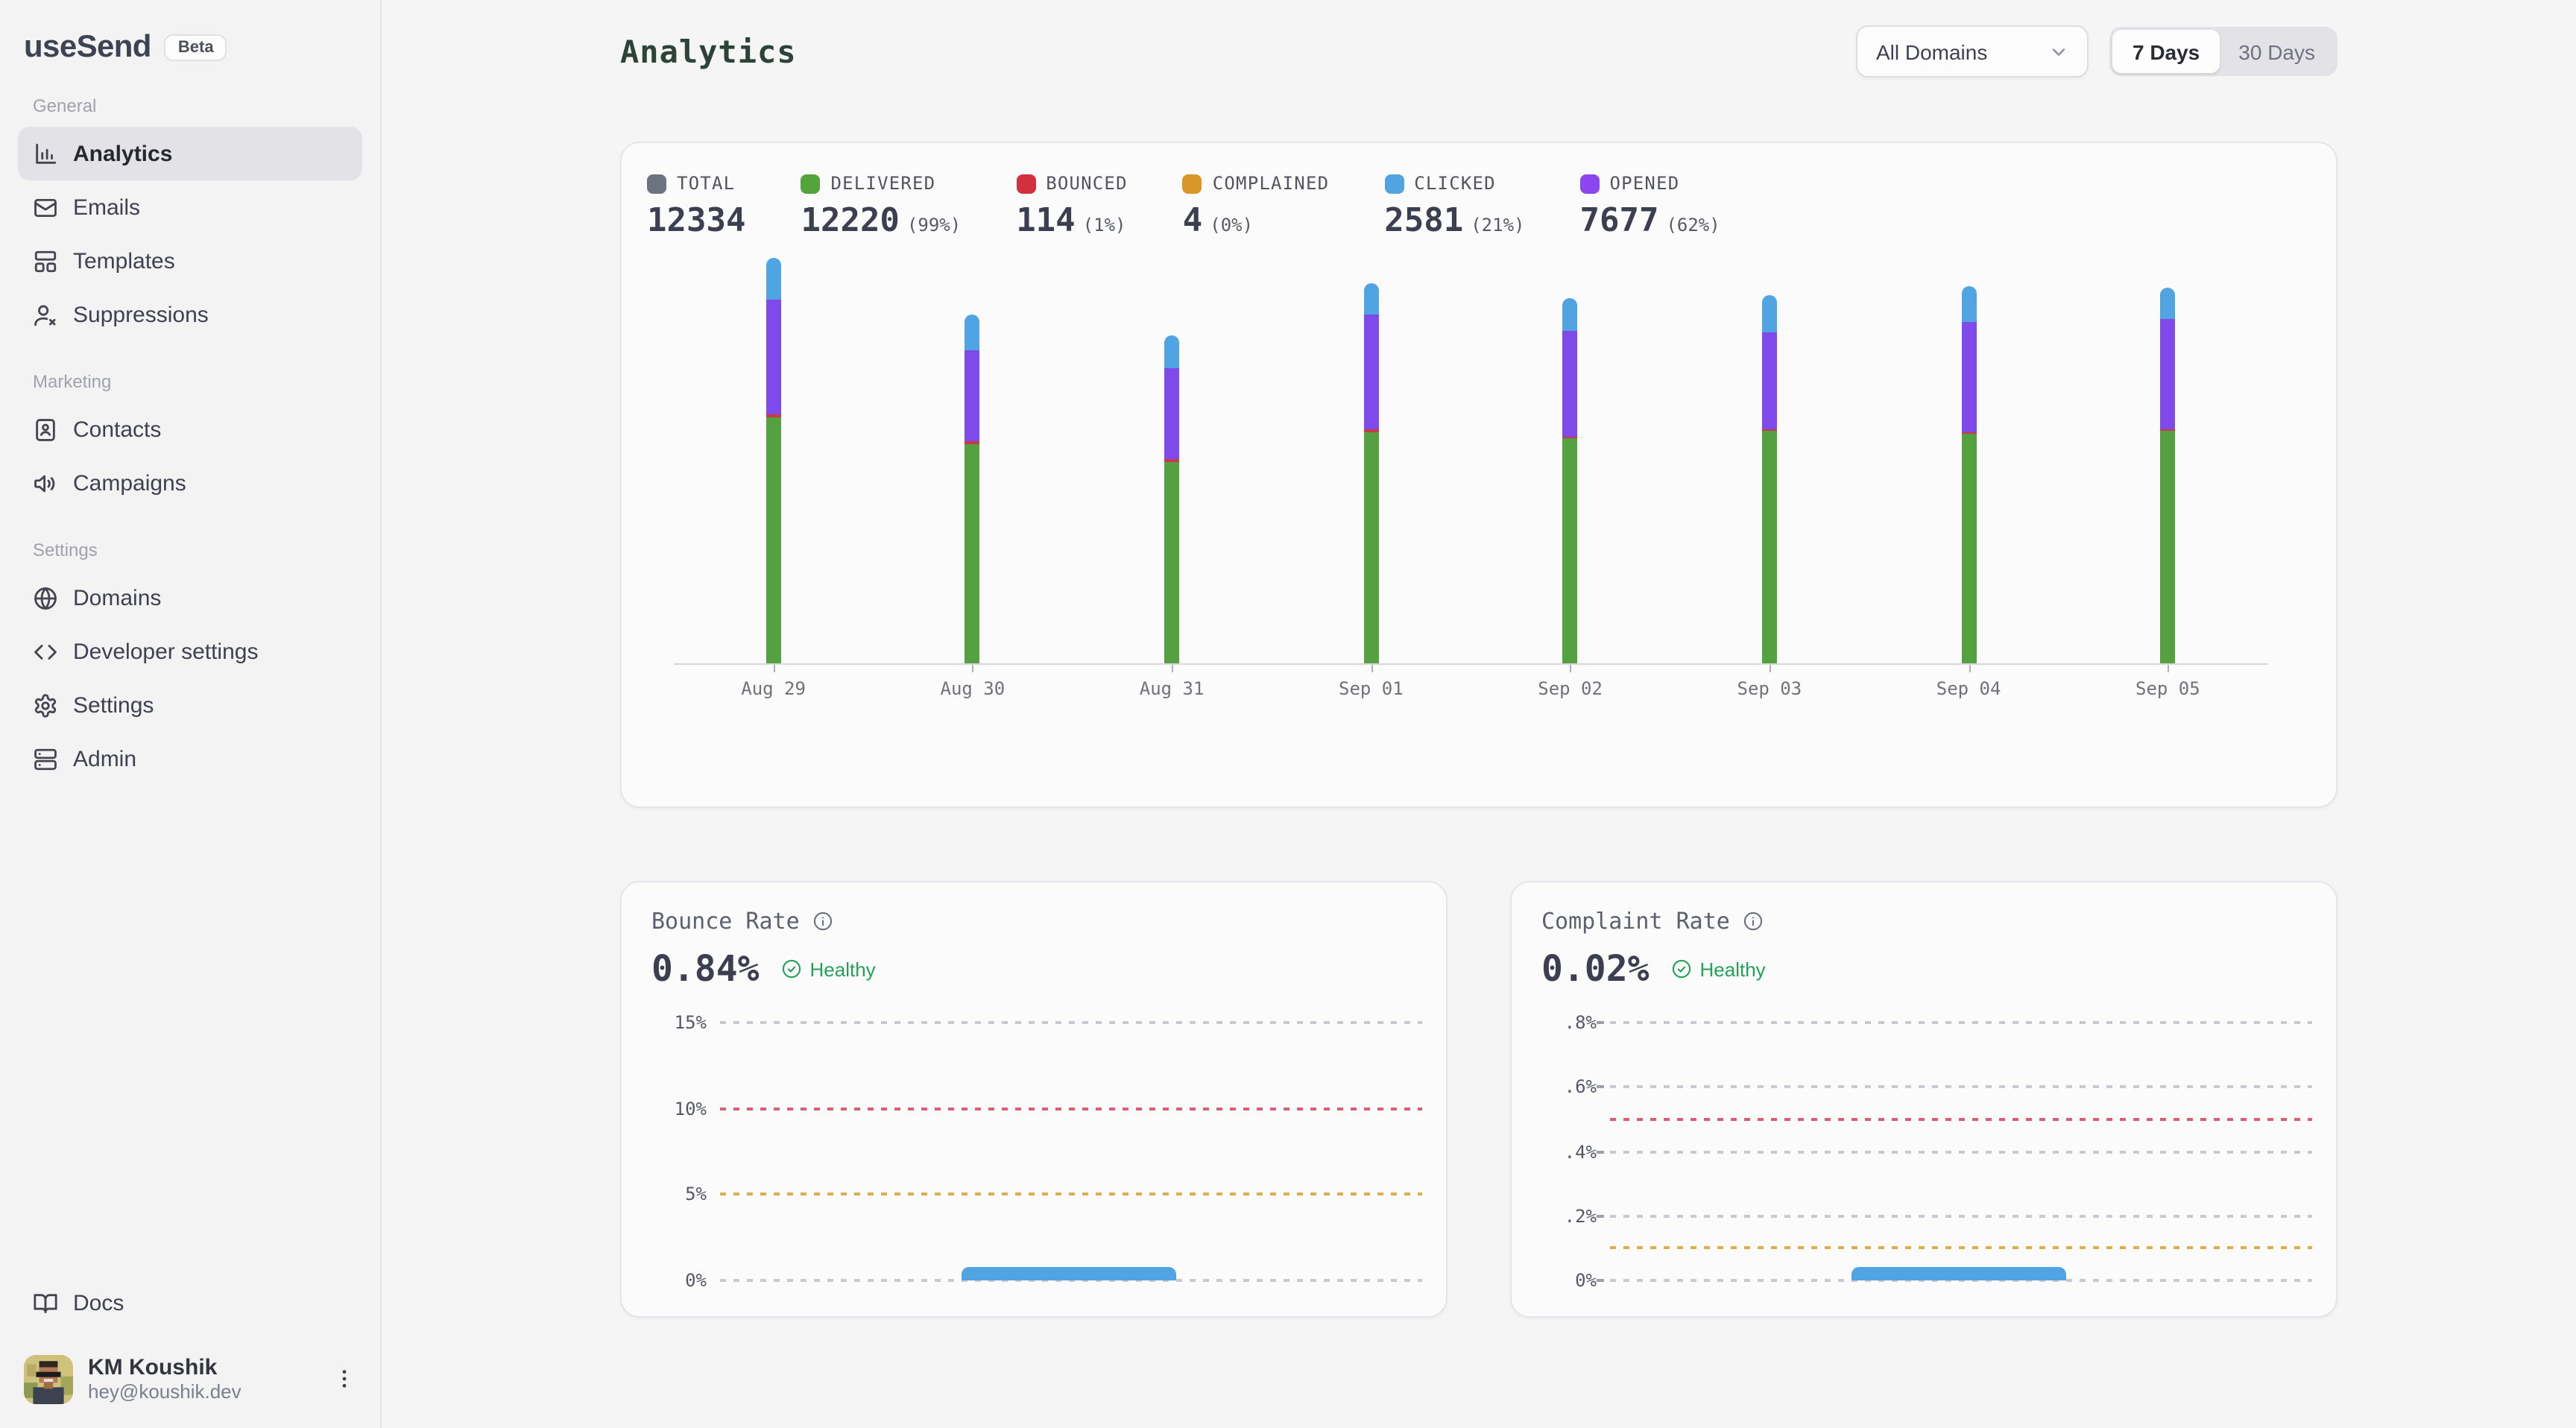 This screenshot has height=1428, width=2576. I want to click on sidebar-item-analytics: Analytics, so click(190, 153).